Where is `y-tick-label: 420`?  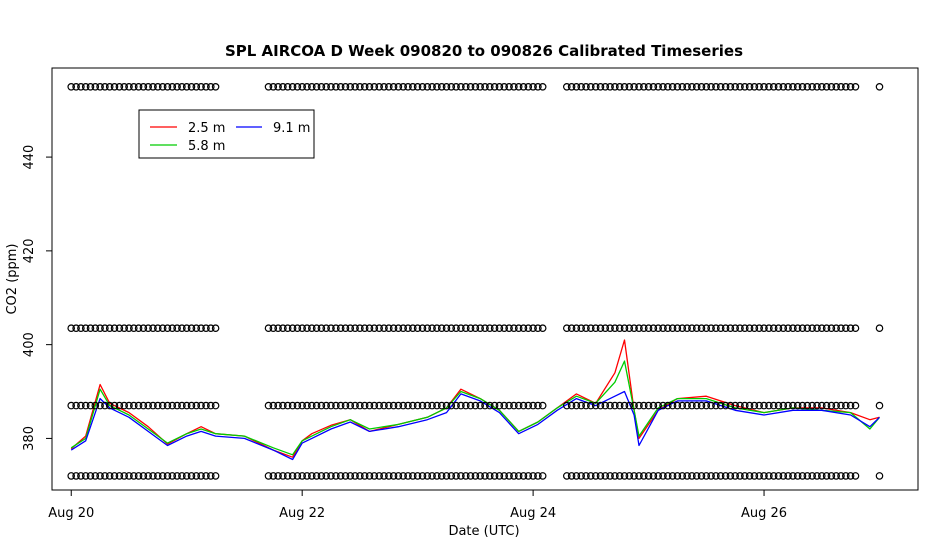 y-tick-label: 420 is located at coordinates (29, 250).